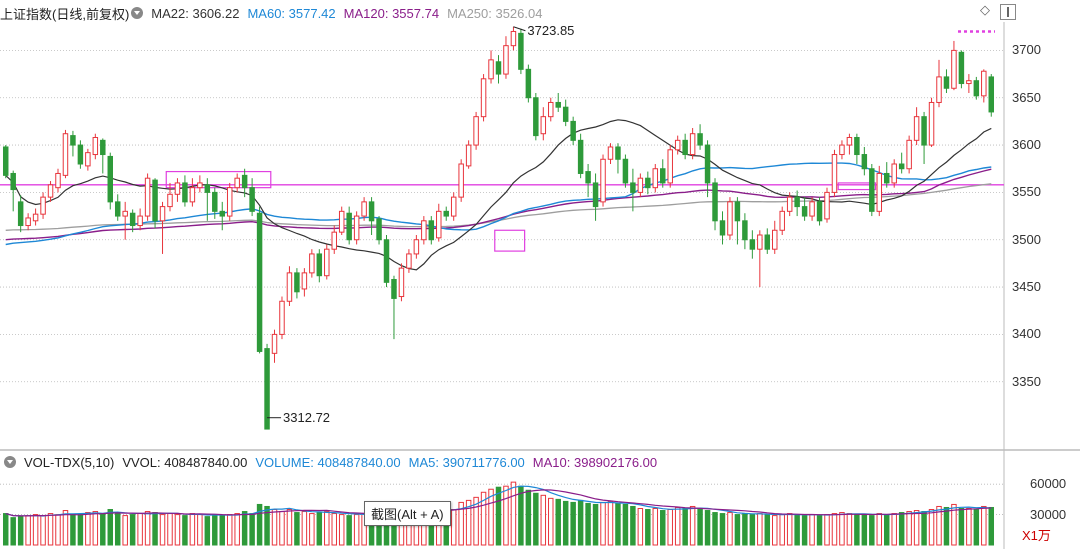  I want to click on ma60-line, so click(498, 204).